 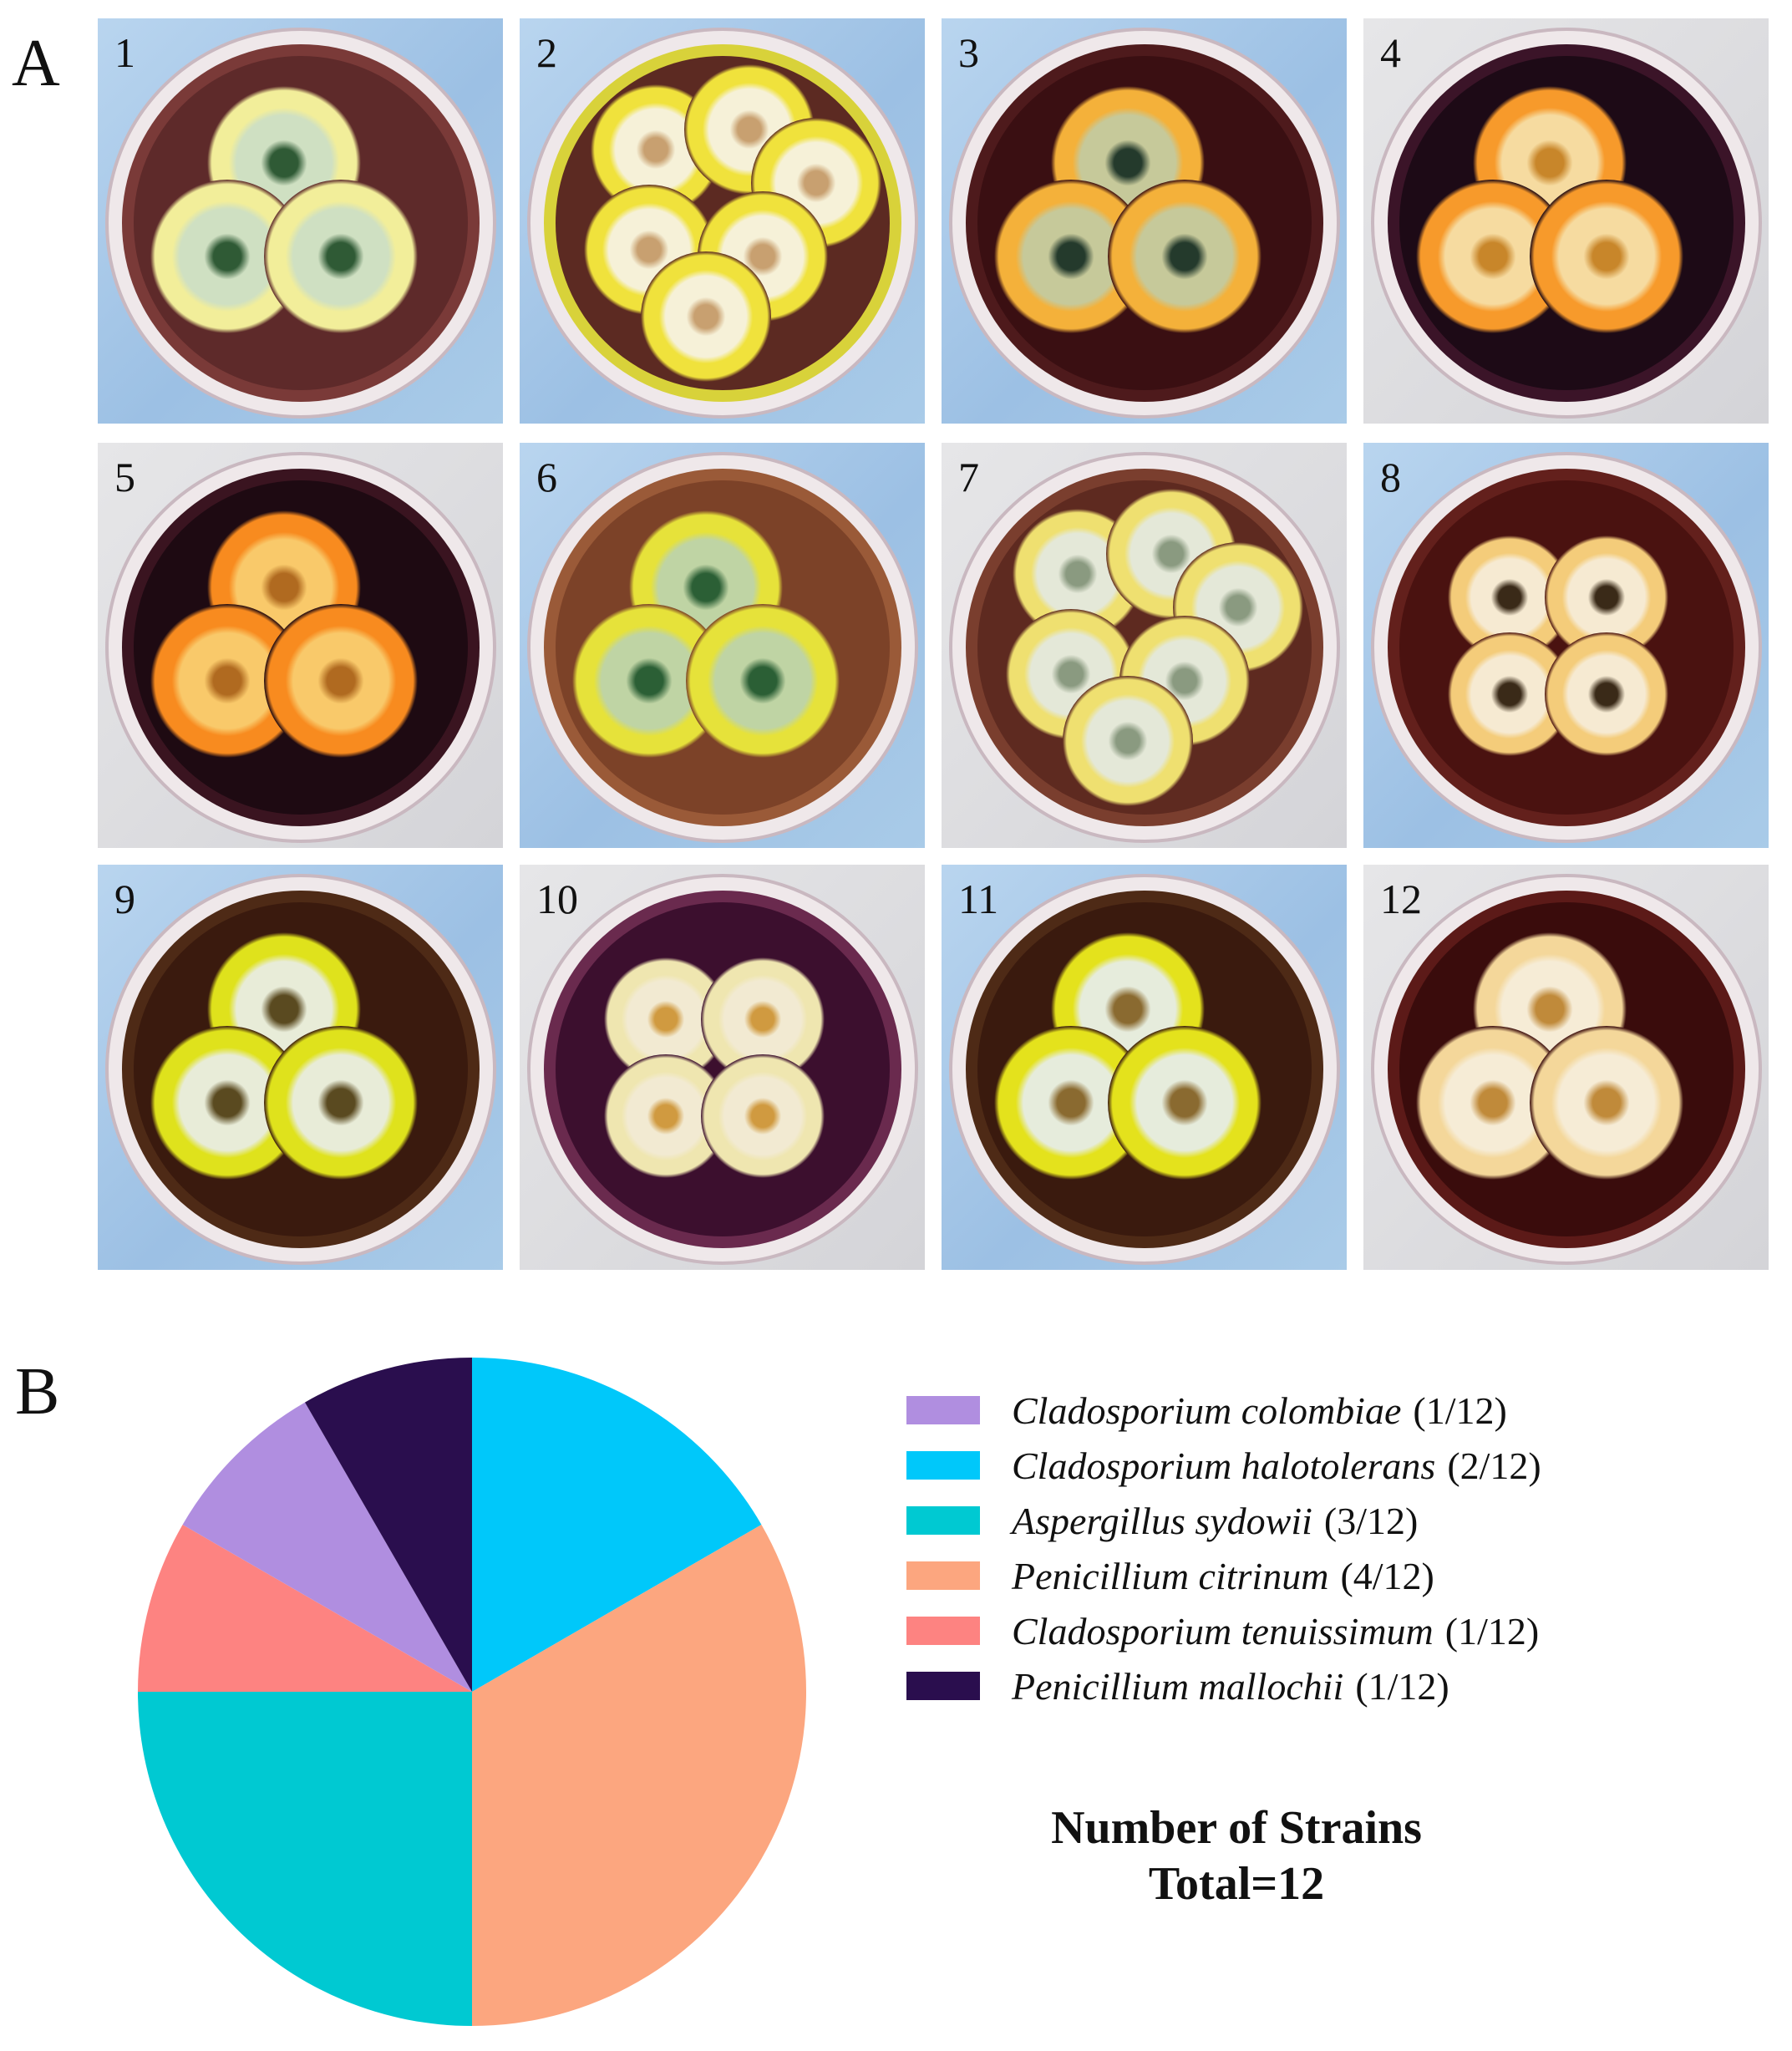 What do you see at coordinates (557, 899) in the screenshot?
I see `petri-dish-number: 10` at bounding box center [557, 899].